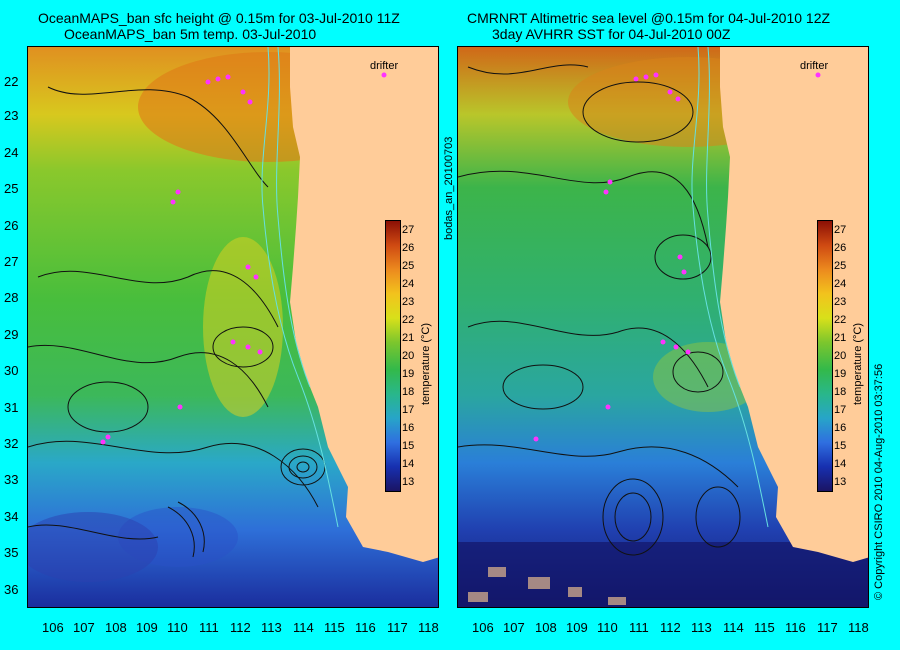 The image size is (900, 650). Describe the element at coordinates (384, 66) in the screenshot. I see `left-drifter-legend: drifter` at that location.